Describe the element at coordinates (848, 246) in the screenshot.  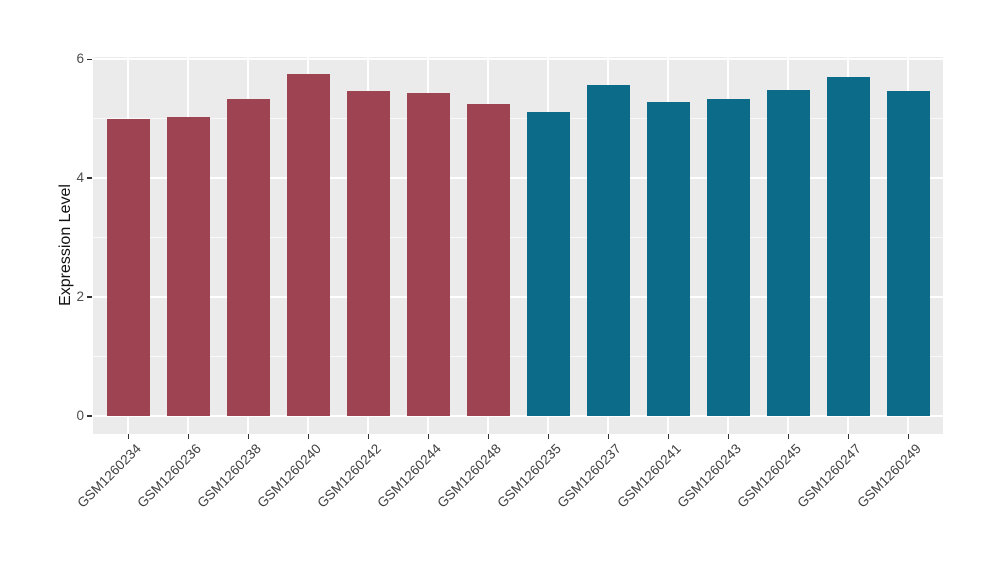
I see `bar-GSM1260247` at that location.